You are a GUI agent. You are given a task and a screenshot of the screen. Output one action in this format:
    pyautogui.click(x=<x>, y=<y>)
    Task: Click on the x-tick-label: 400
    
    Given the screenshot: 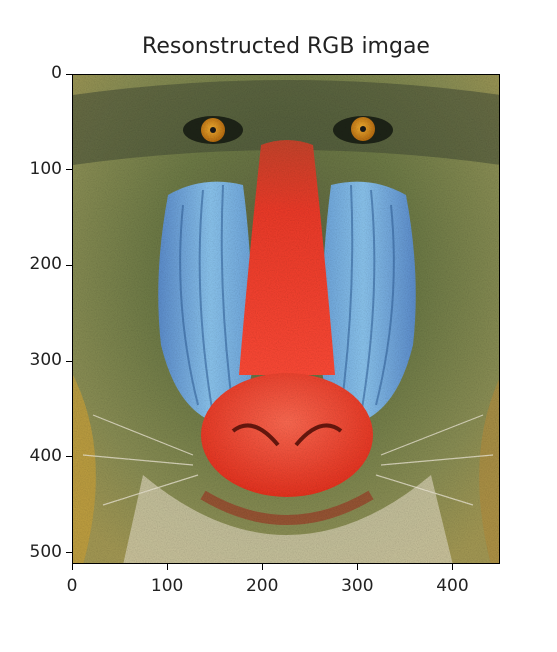 What is the action you would take?
    pyautogui.click(x=452, y=586)
    